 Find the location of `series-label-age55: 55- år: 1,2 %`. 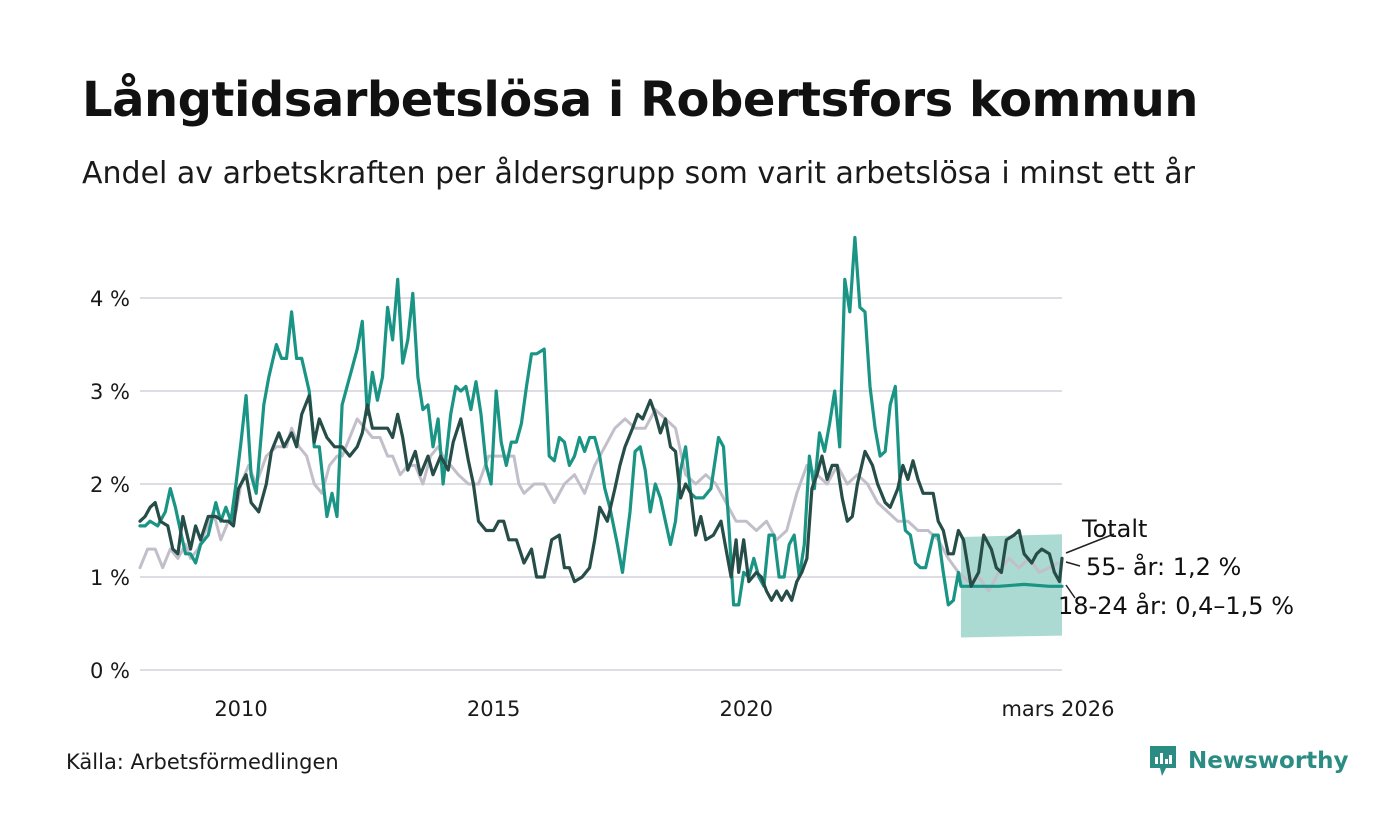

series-label-age55: 55- år: 1,2 % is located at coordinates (1163, 566).